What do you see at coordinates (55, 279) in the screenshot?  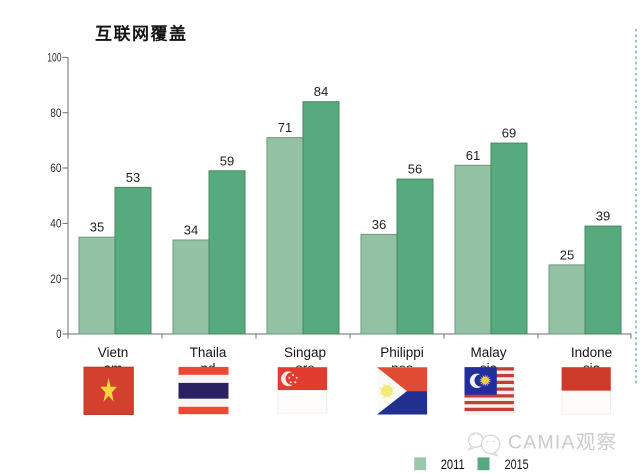 I see `svg-text: 20` at bounding box center [55, 279].